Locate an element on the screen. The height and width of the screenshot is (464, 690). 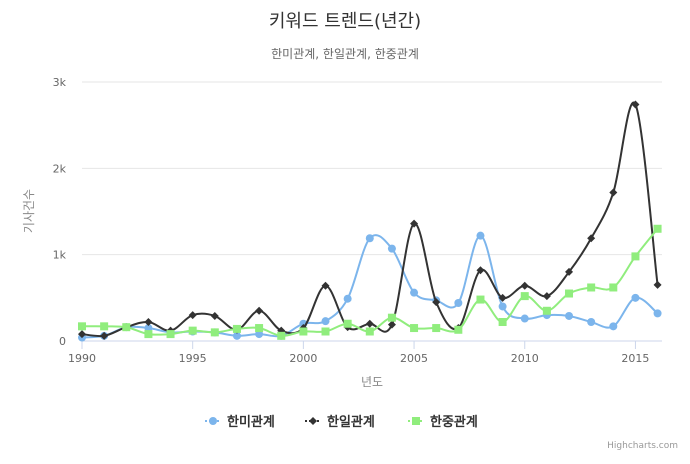
y-axis-title: 기사건수 is located at coordinates (29, 211).